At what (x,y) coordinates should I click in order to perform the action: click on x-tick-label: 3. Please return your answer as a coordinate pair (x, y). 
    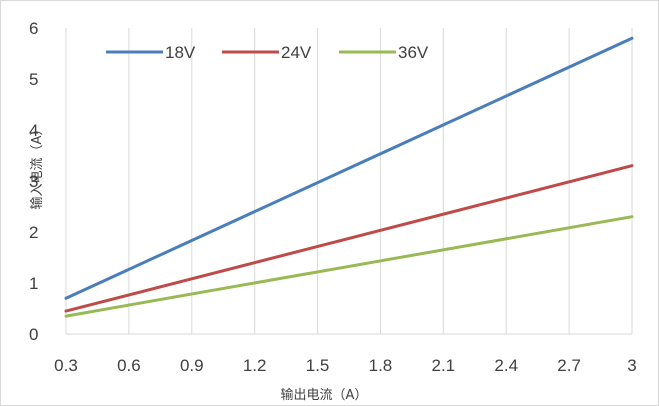
    Looking at the image, I should click on (631, 365).